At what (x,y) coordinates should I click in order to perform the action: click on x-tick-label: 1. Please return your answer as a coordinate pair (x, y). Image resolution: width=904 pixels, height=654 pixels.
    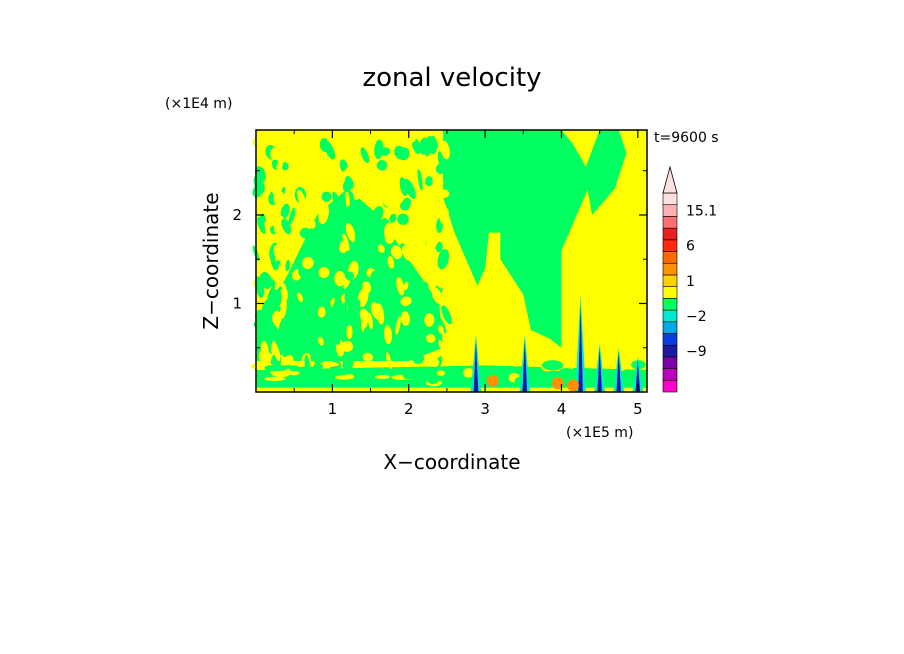
    Looking at the image, I should click on (333, 409).